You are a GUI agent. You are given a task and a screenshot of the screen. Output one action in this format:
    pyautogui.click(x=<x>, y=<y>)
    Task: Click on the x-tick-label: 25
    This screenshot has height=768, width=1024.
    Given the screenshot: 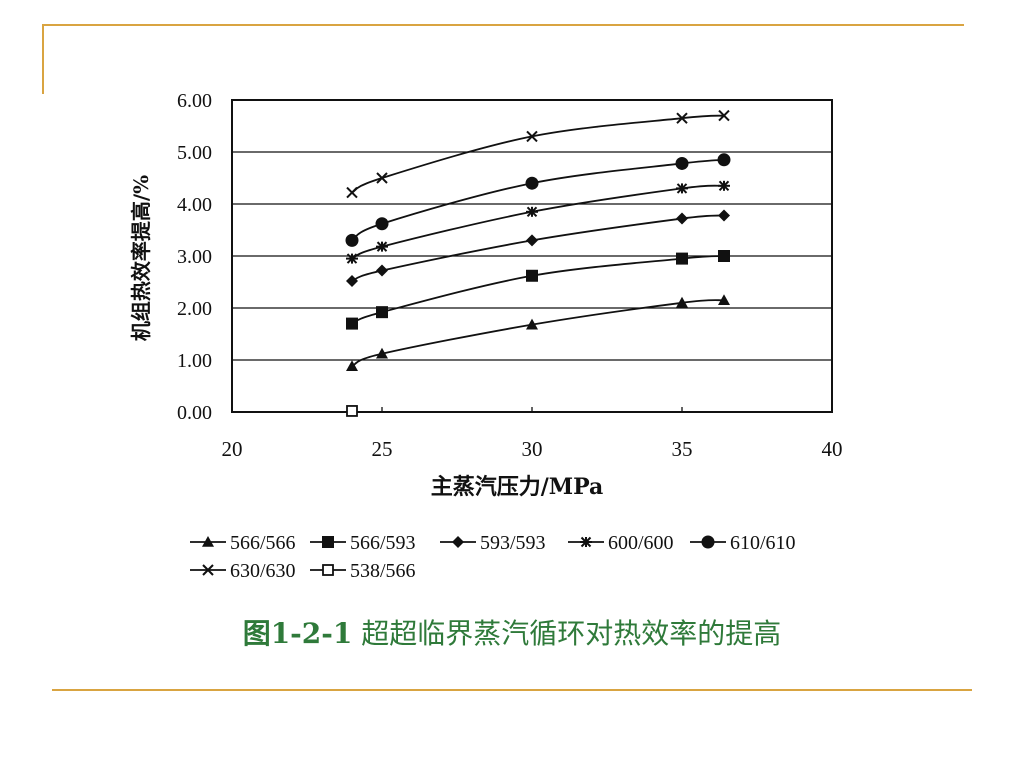 What is the action you would take?
    pyautogui.click(x=382, y=449)
    